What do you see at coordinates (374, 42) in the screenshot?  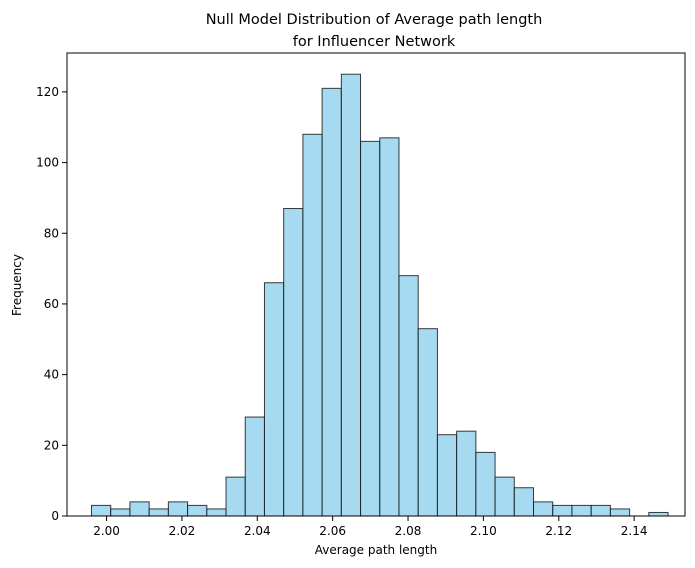 I see `chart-title-line-2: for Influencer Network` at bounding box center [374, 42].